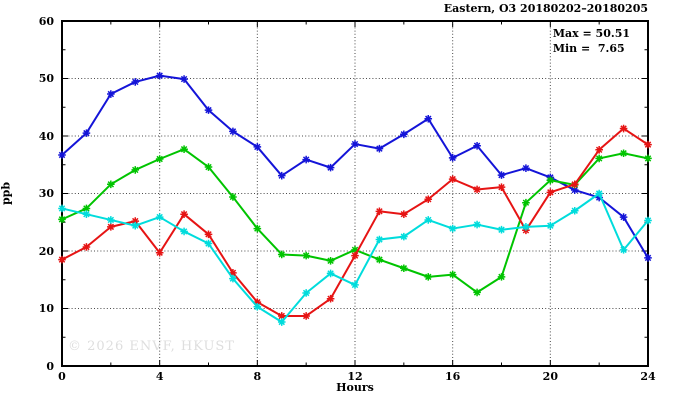  I want to click on min-value-label: Min = 7.65, so click(588, 48).